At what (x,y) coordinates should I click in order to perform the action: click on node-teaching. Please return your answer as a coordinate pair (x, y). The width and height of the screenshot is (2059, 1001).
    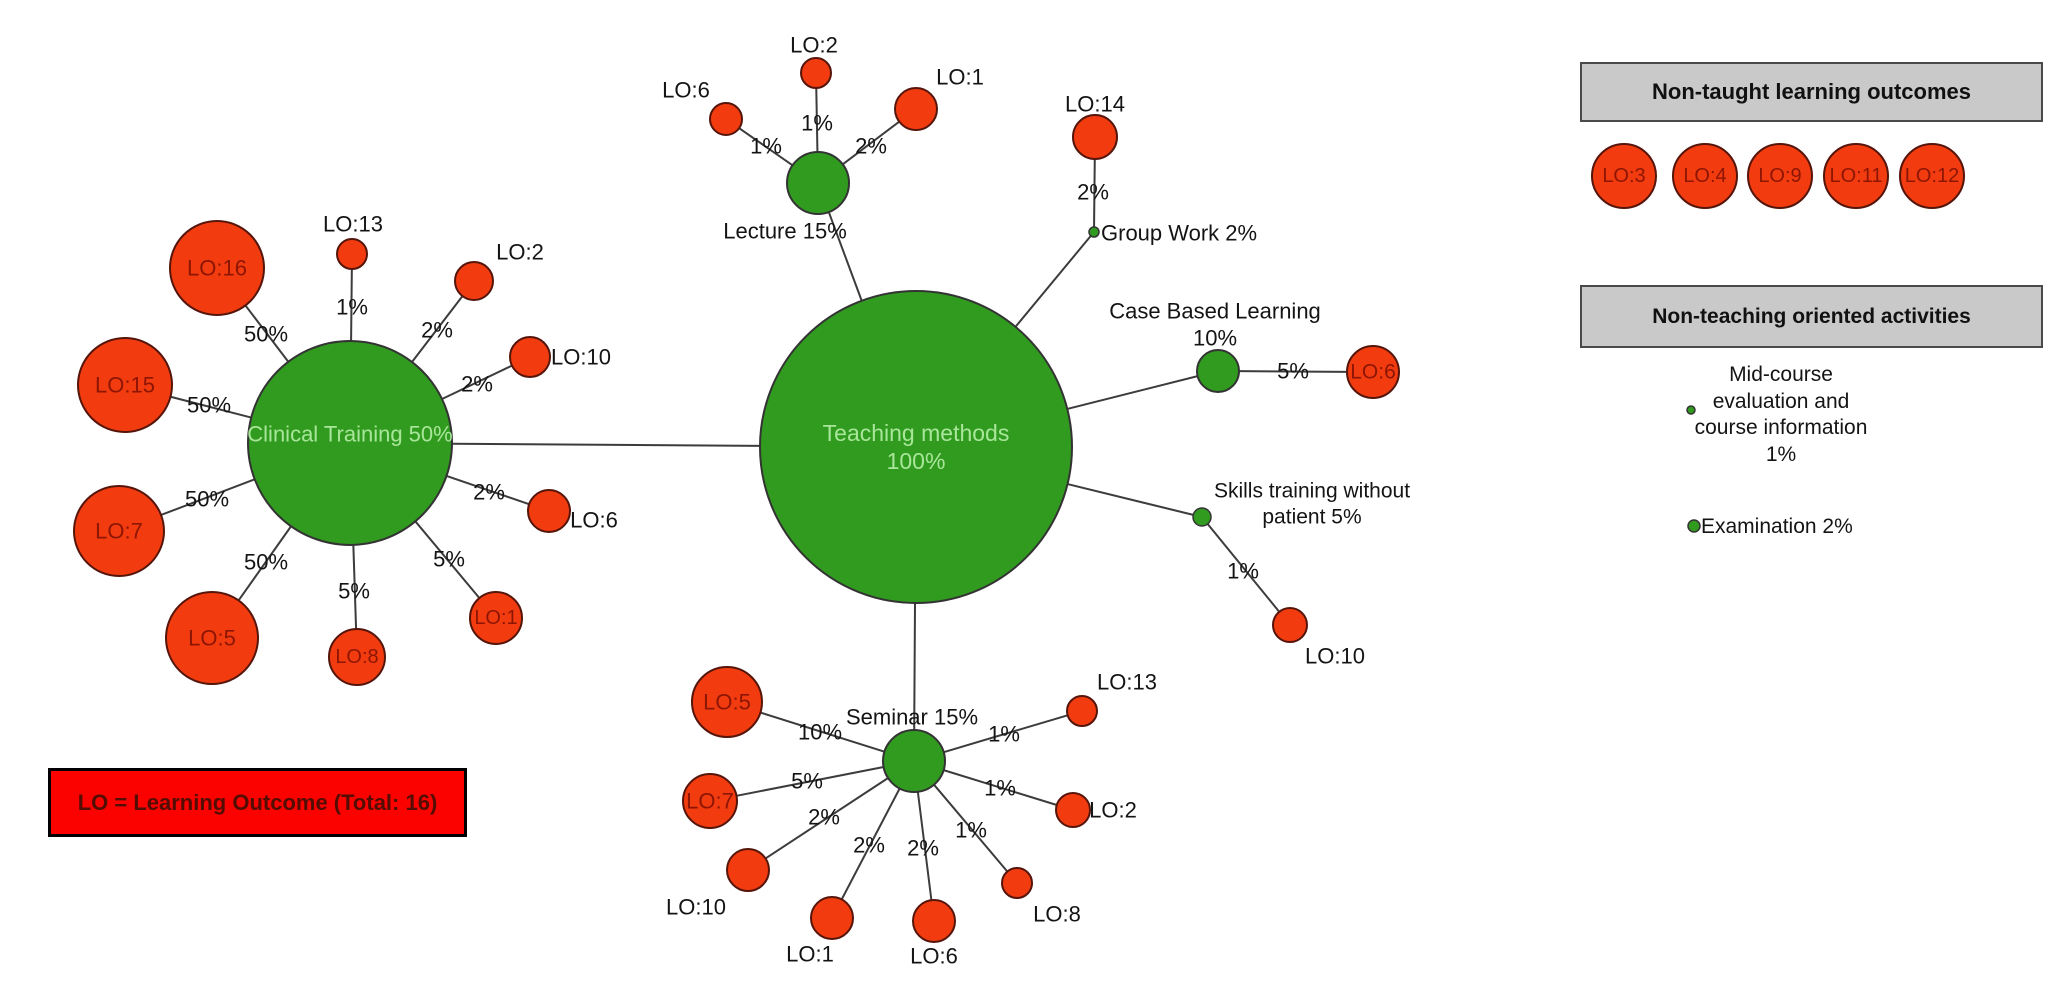
    Looking at the image, I should click on (916, 447).